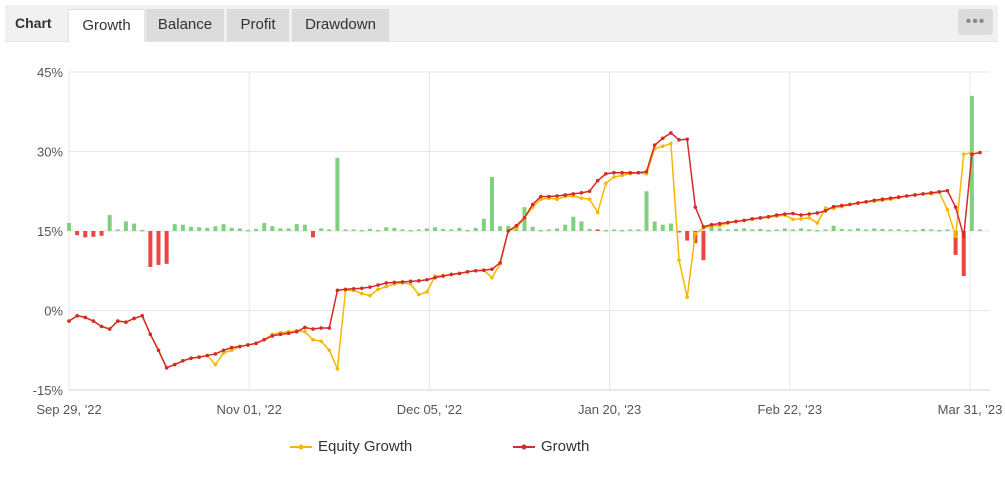  Describe the element at coordinates (258, 25) in the screenshot. I see `tab-profit: Profit` at that location.